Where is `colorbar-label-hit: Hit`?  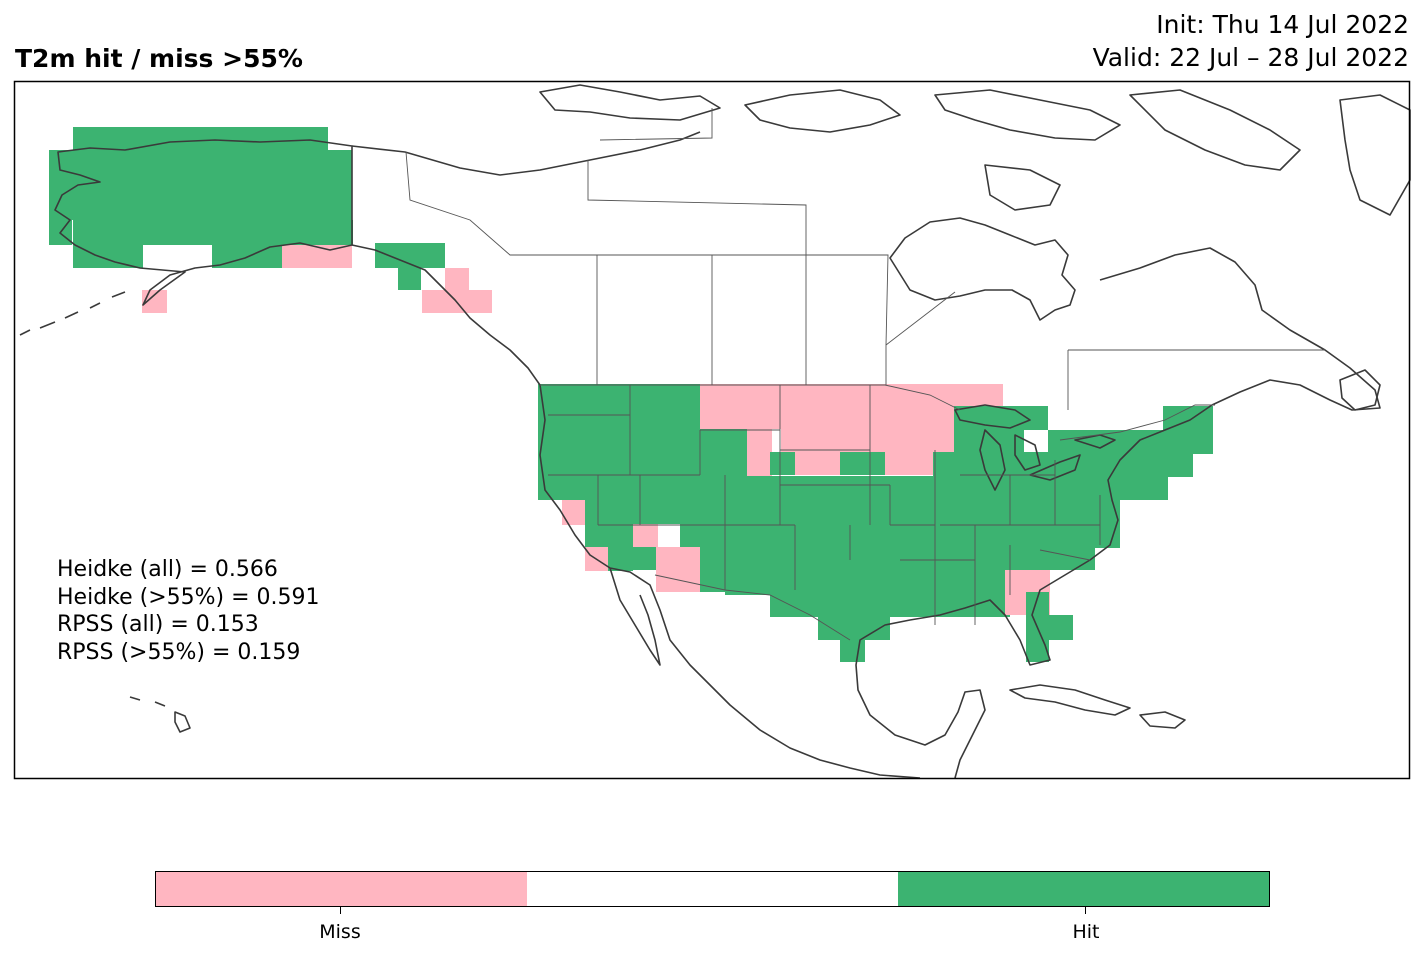 colorbar-label-hit: Hit is located at coordinates (1086, 932).